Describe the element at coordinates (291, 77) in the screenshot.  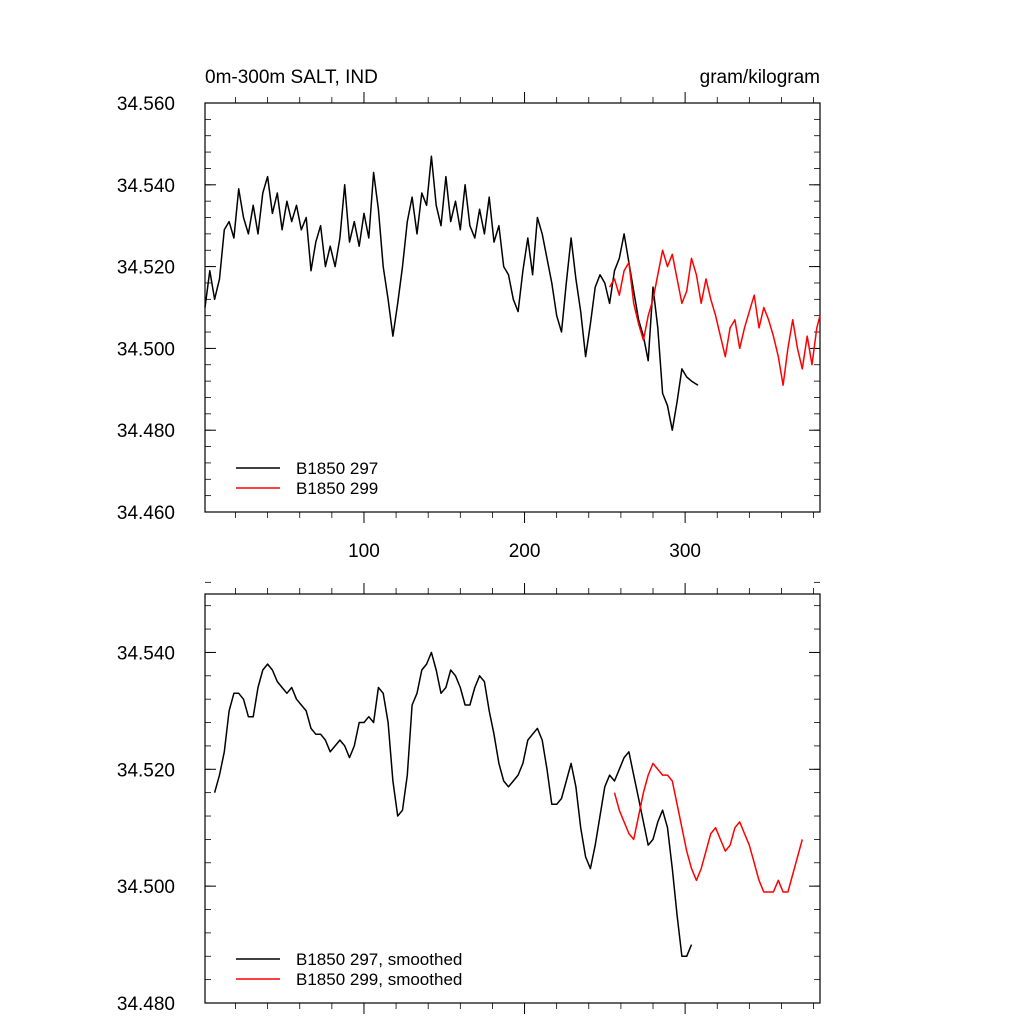
I see `left-title: 0m-300m SALT, IND` at that location.